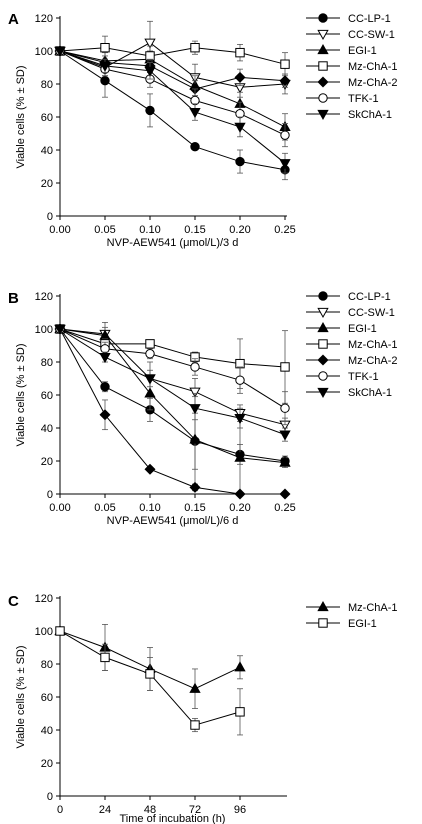  What do you see at coordinates (239, 230) in the screenshot?
I see `panel-a-x-tick-label: 0.20` at bounding box center [239, 230].